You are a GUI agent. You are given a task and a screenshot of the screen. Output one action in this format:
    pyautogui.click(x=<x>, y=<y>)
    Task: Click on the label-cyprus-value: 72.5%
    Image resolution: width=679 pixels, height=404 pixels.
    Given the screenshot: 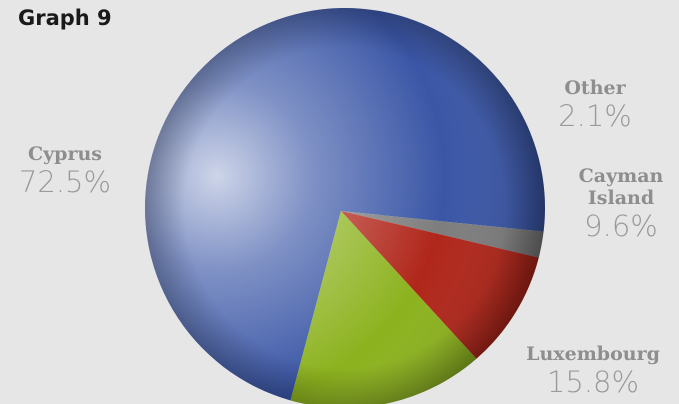 What is the action you would take?
    pyautogui.click(x=65, y=181)
    